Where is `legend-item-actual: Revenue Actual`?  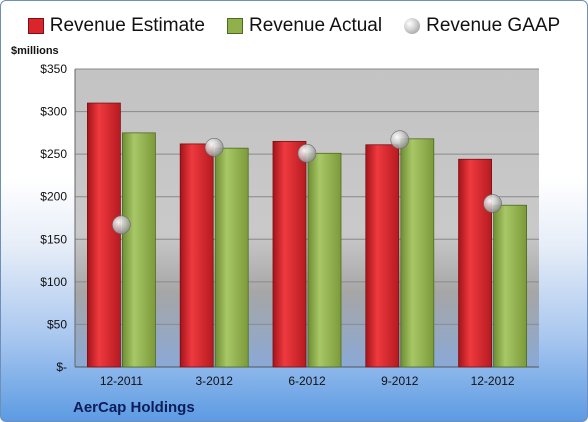
legend-item-actual: Revenue Actual is located at coordinates (304, 26).